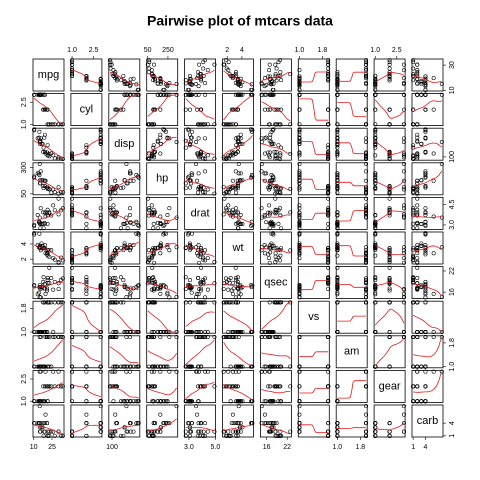  I want to click on x-tick-label: 1.8, so click(360, 447).